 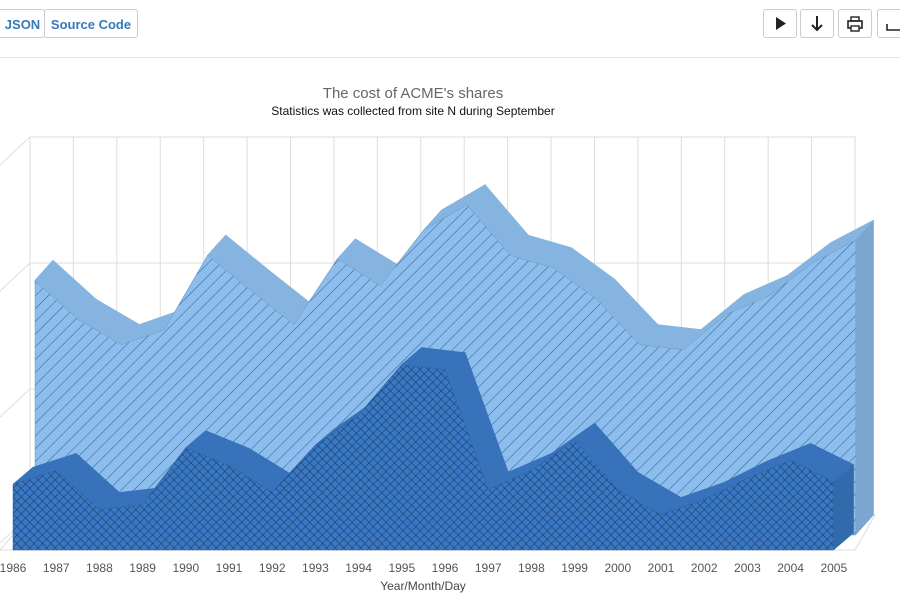 What do you see at coordinates (13, 568) in the screenshot?
I see `x-tick-label: 1986` at bounding box center [13, 568].